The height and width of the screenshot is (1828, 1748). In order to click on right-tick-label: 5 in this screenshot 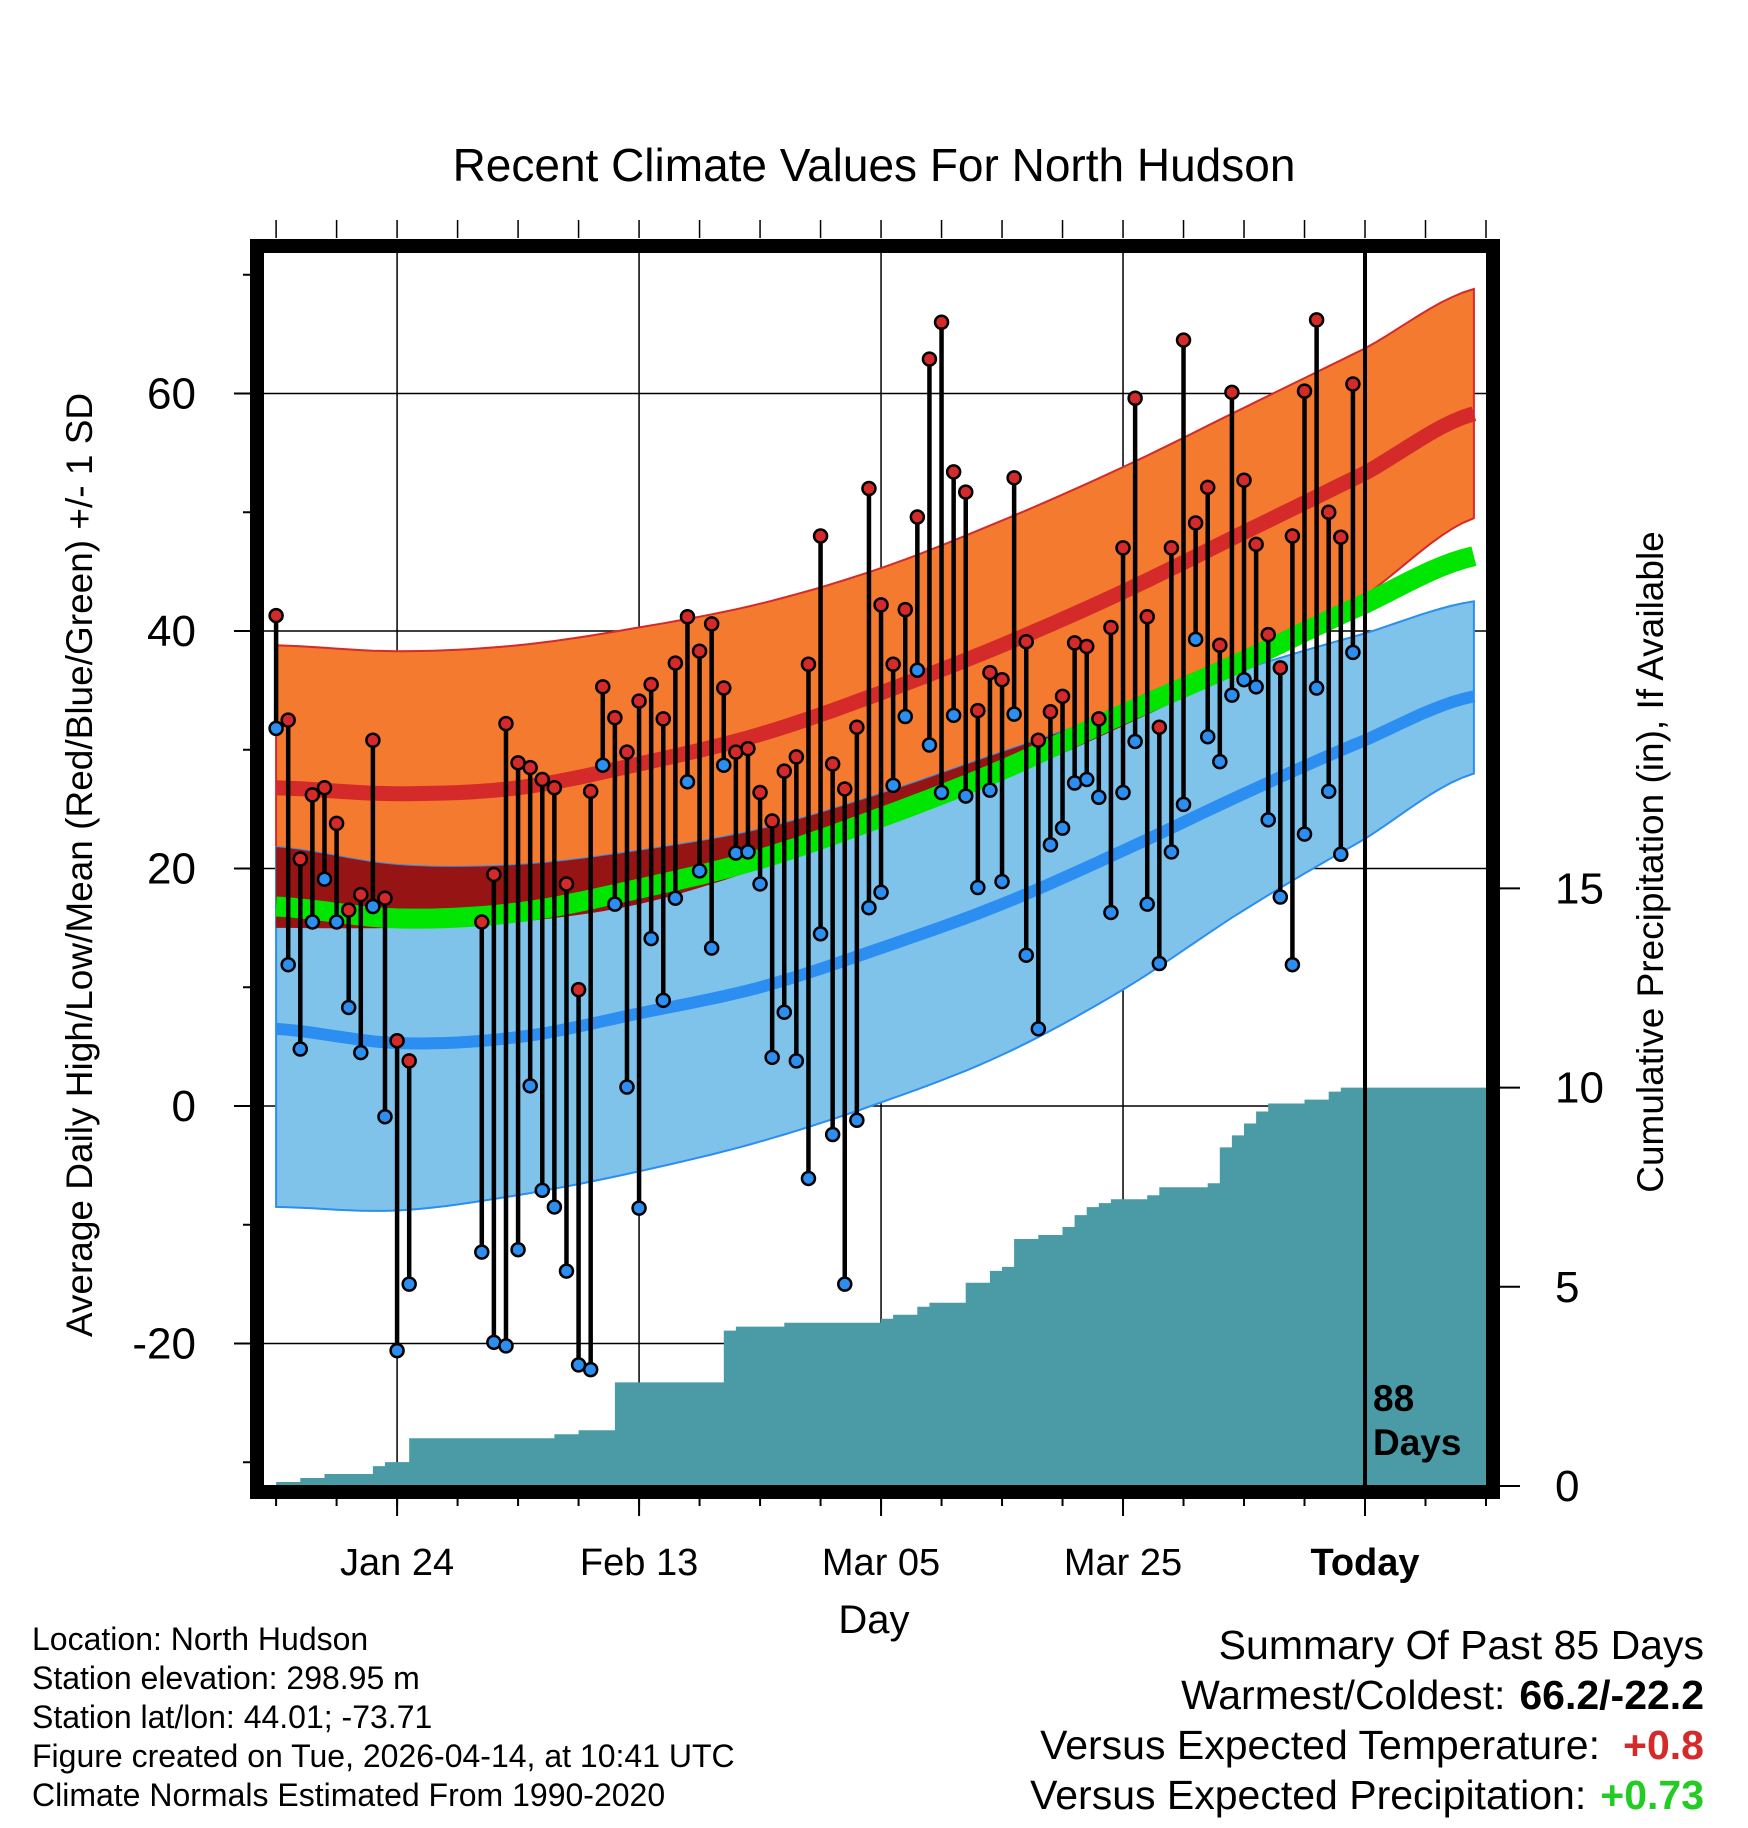, I will do `click(1567, 1287)`.